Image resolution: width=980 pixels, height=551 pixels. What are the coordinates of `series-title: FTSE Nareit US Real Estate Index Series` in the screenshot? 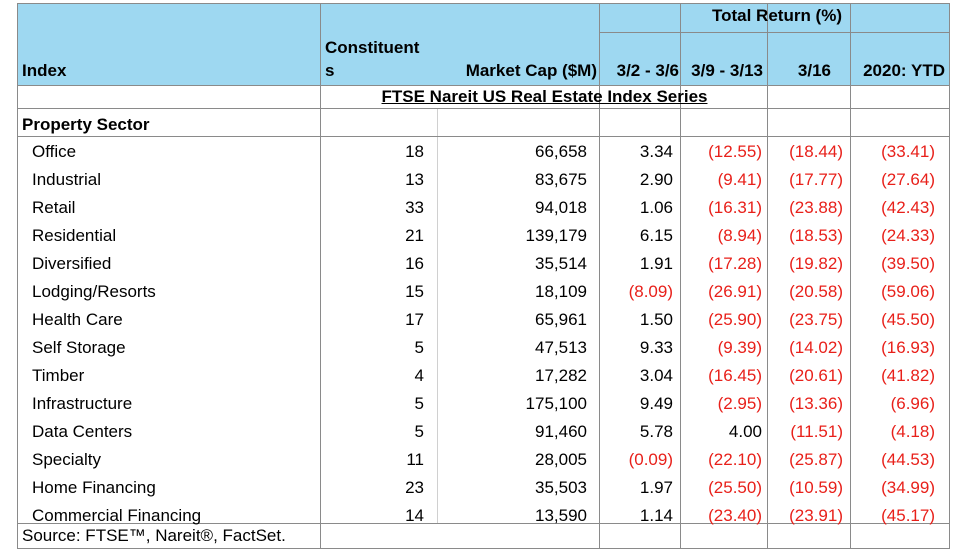 It's located at (544, 96).